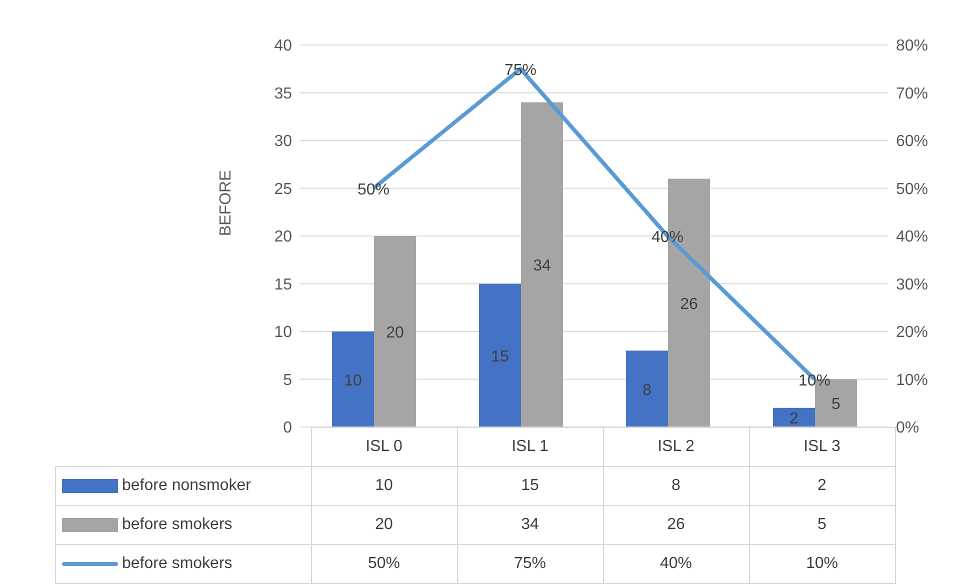 The width and height of the screenshot is (957, 586). What do you see at coordinates (283, 46) in the screenshot?
I see `y-tick-label: 40` at bounding box center [283, 46].